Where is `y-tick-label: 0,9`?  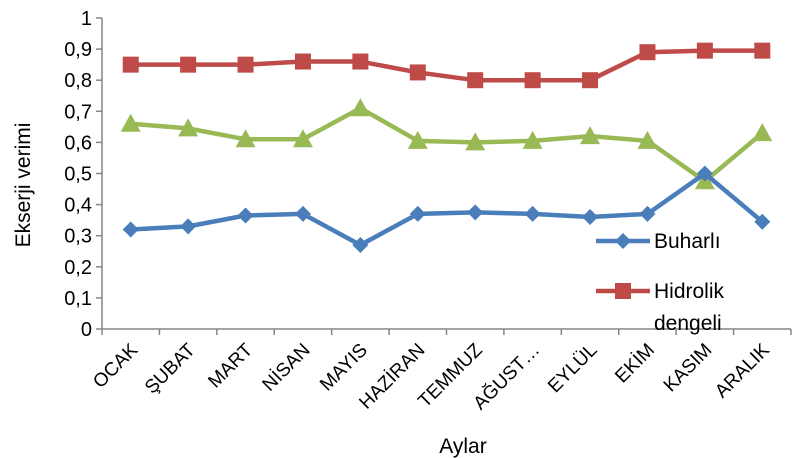 y-tick-label: 0,9 is located at coordinates (78, 50).